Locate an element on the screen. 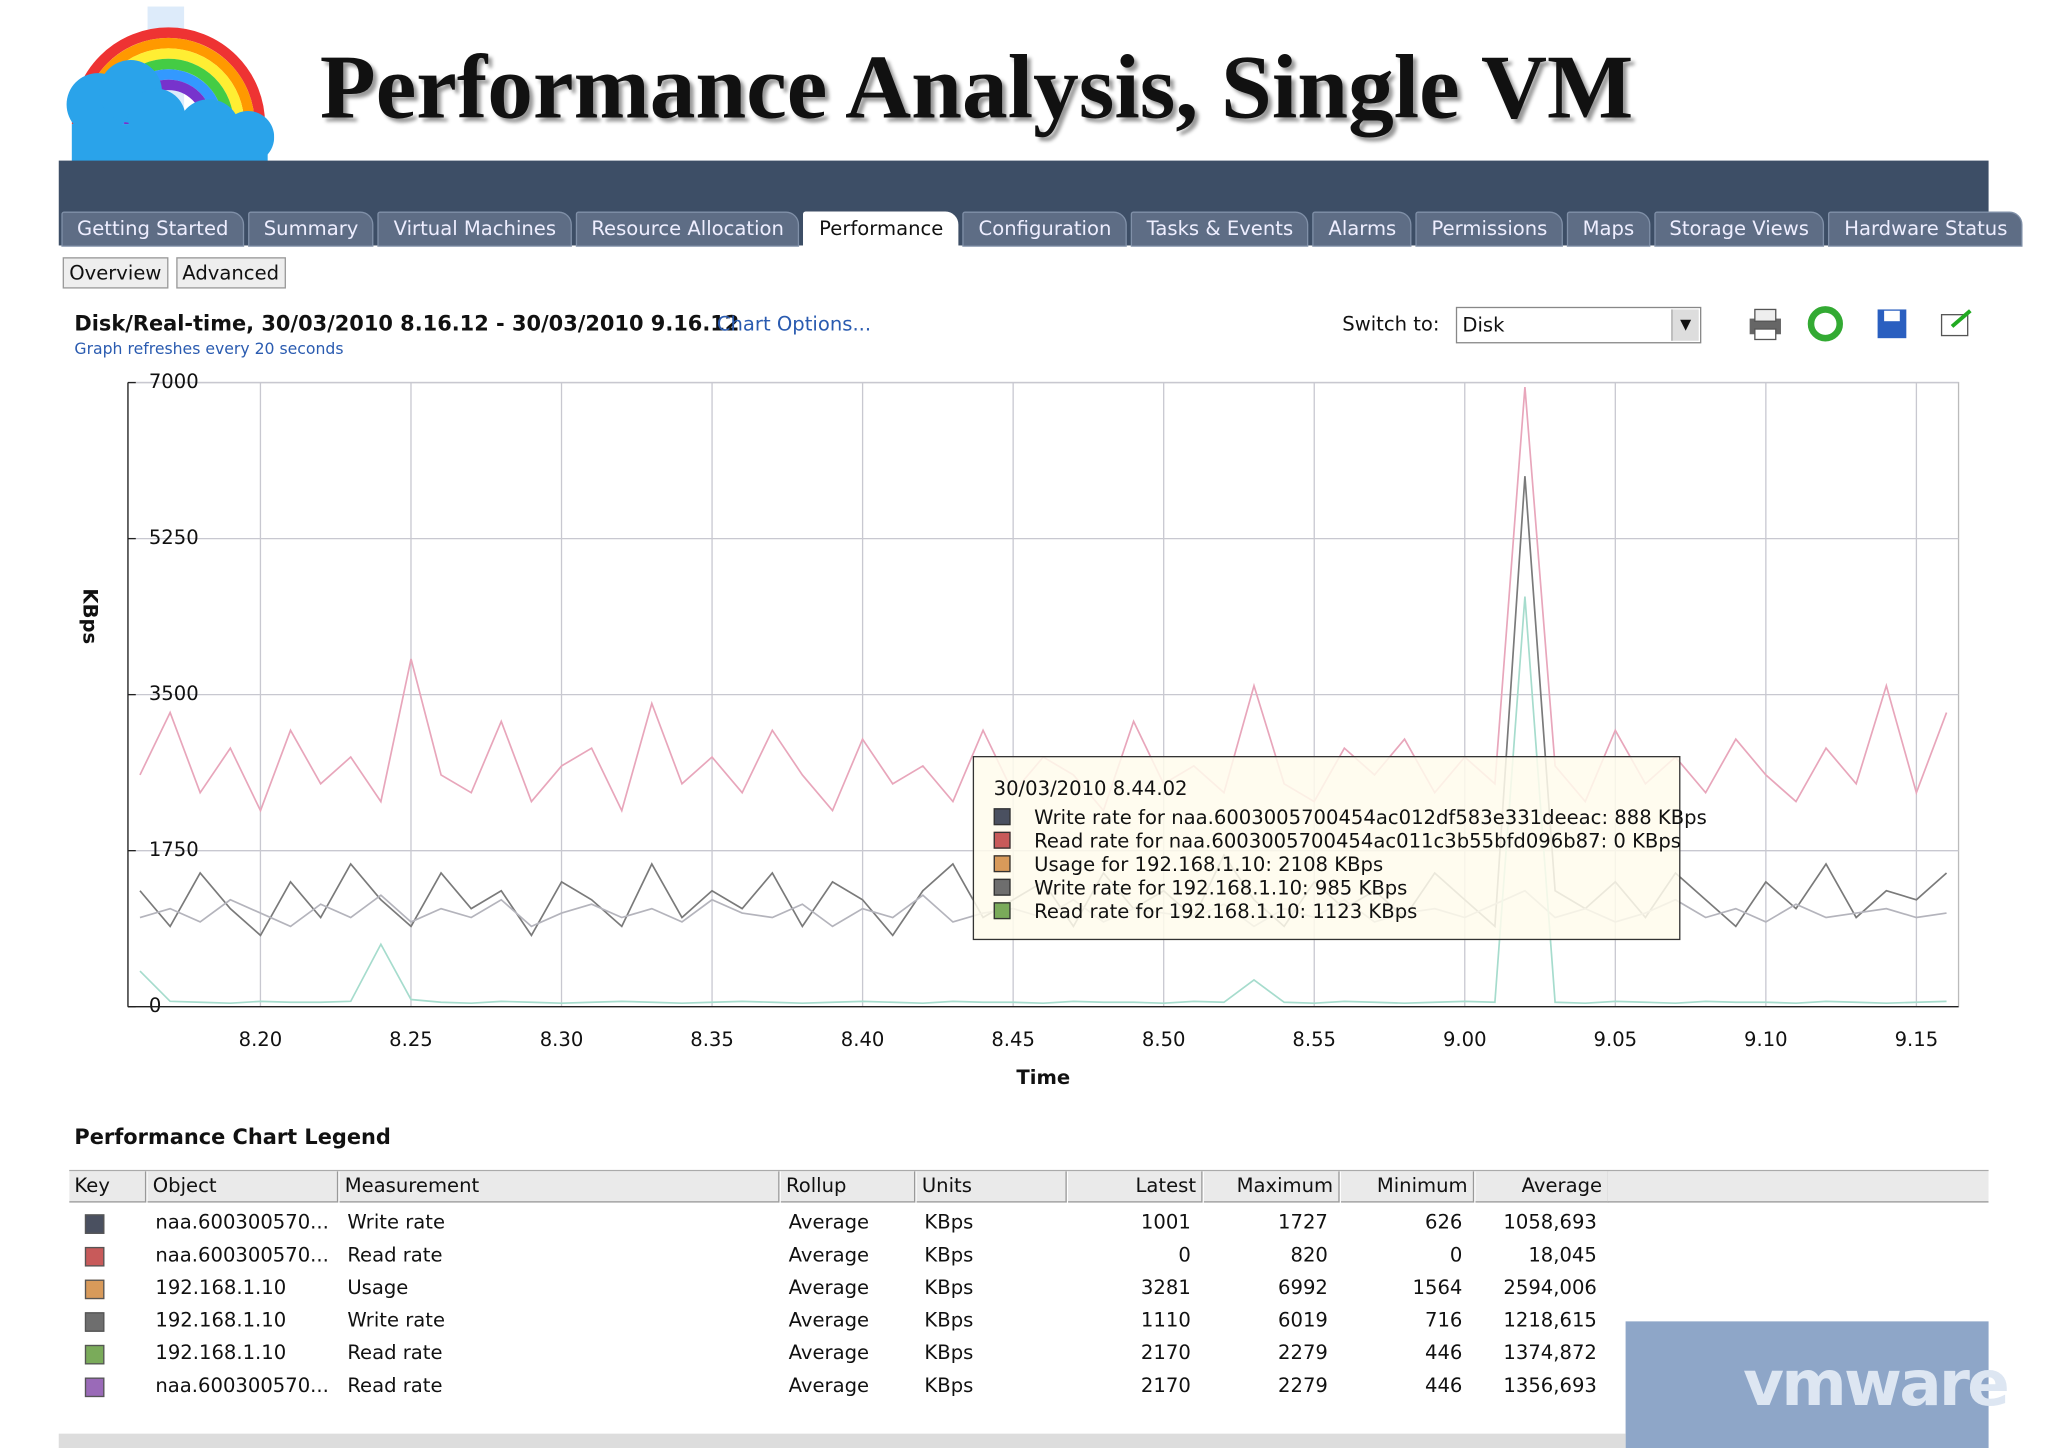 The image size is (2048, 1448). x-tick-label: 9.05 is located at coordinates (1616, 1039).